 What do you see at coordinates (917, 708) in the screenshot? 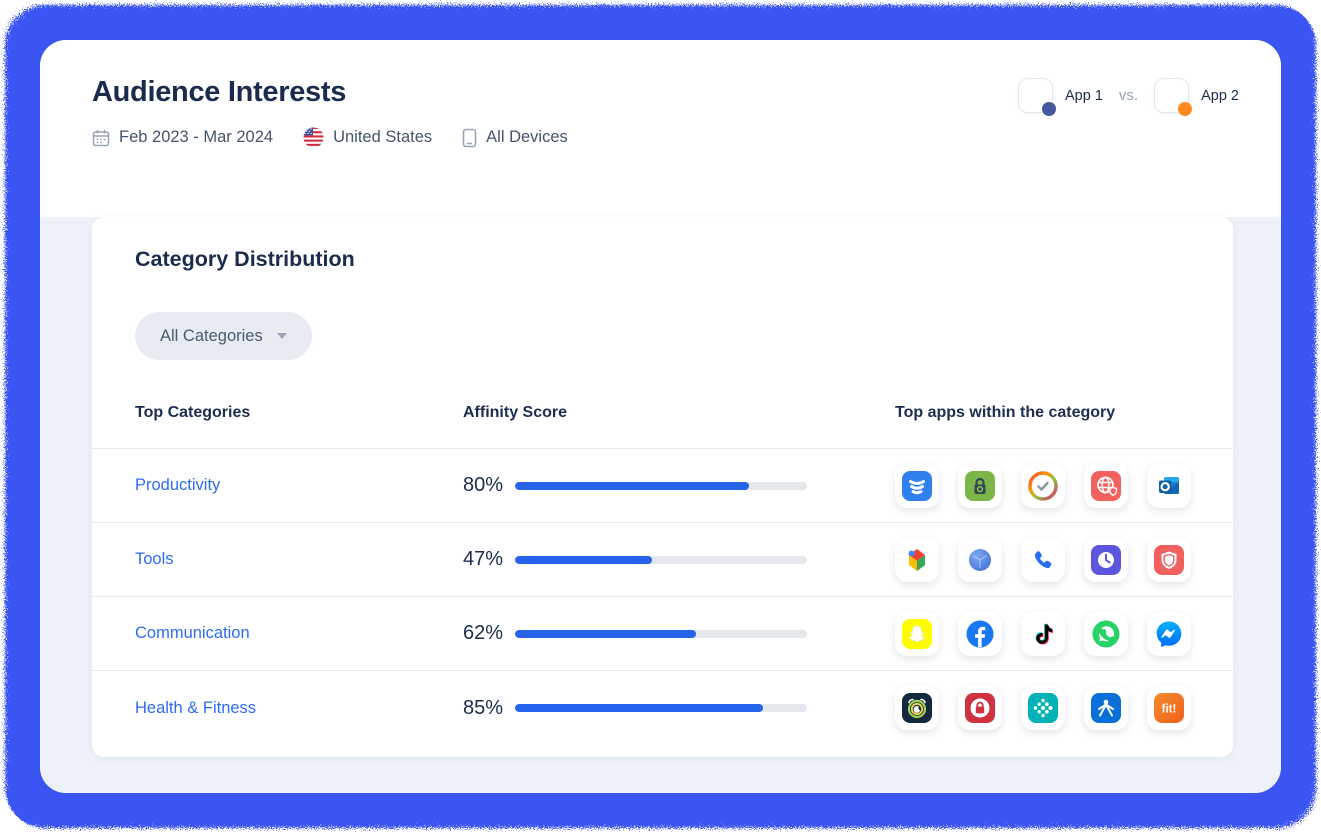
I see `alarm-rings-app-icon` at bounding box center [917, 708].